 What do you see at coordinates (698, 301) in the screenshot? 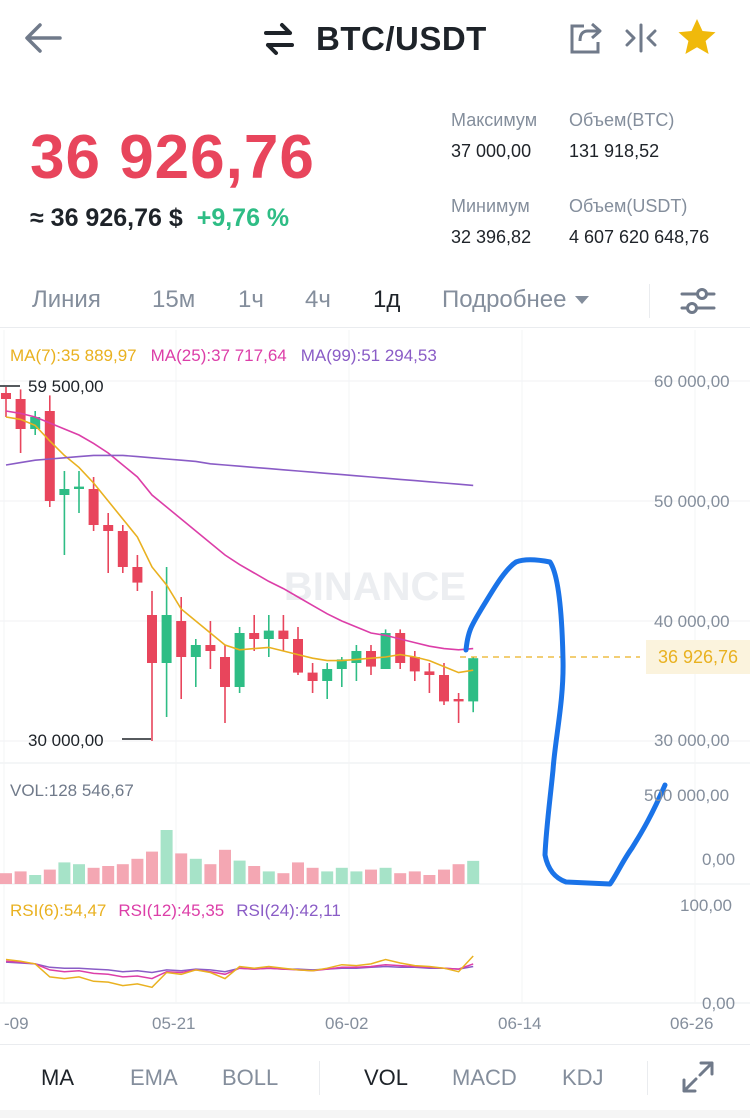
I see `chart-settings-icon` at bounding box center [698, 301].